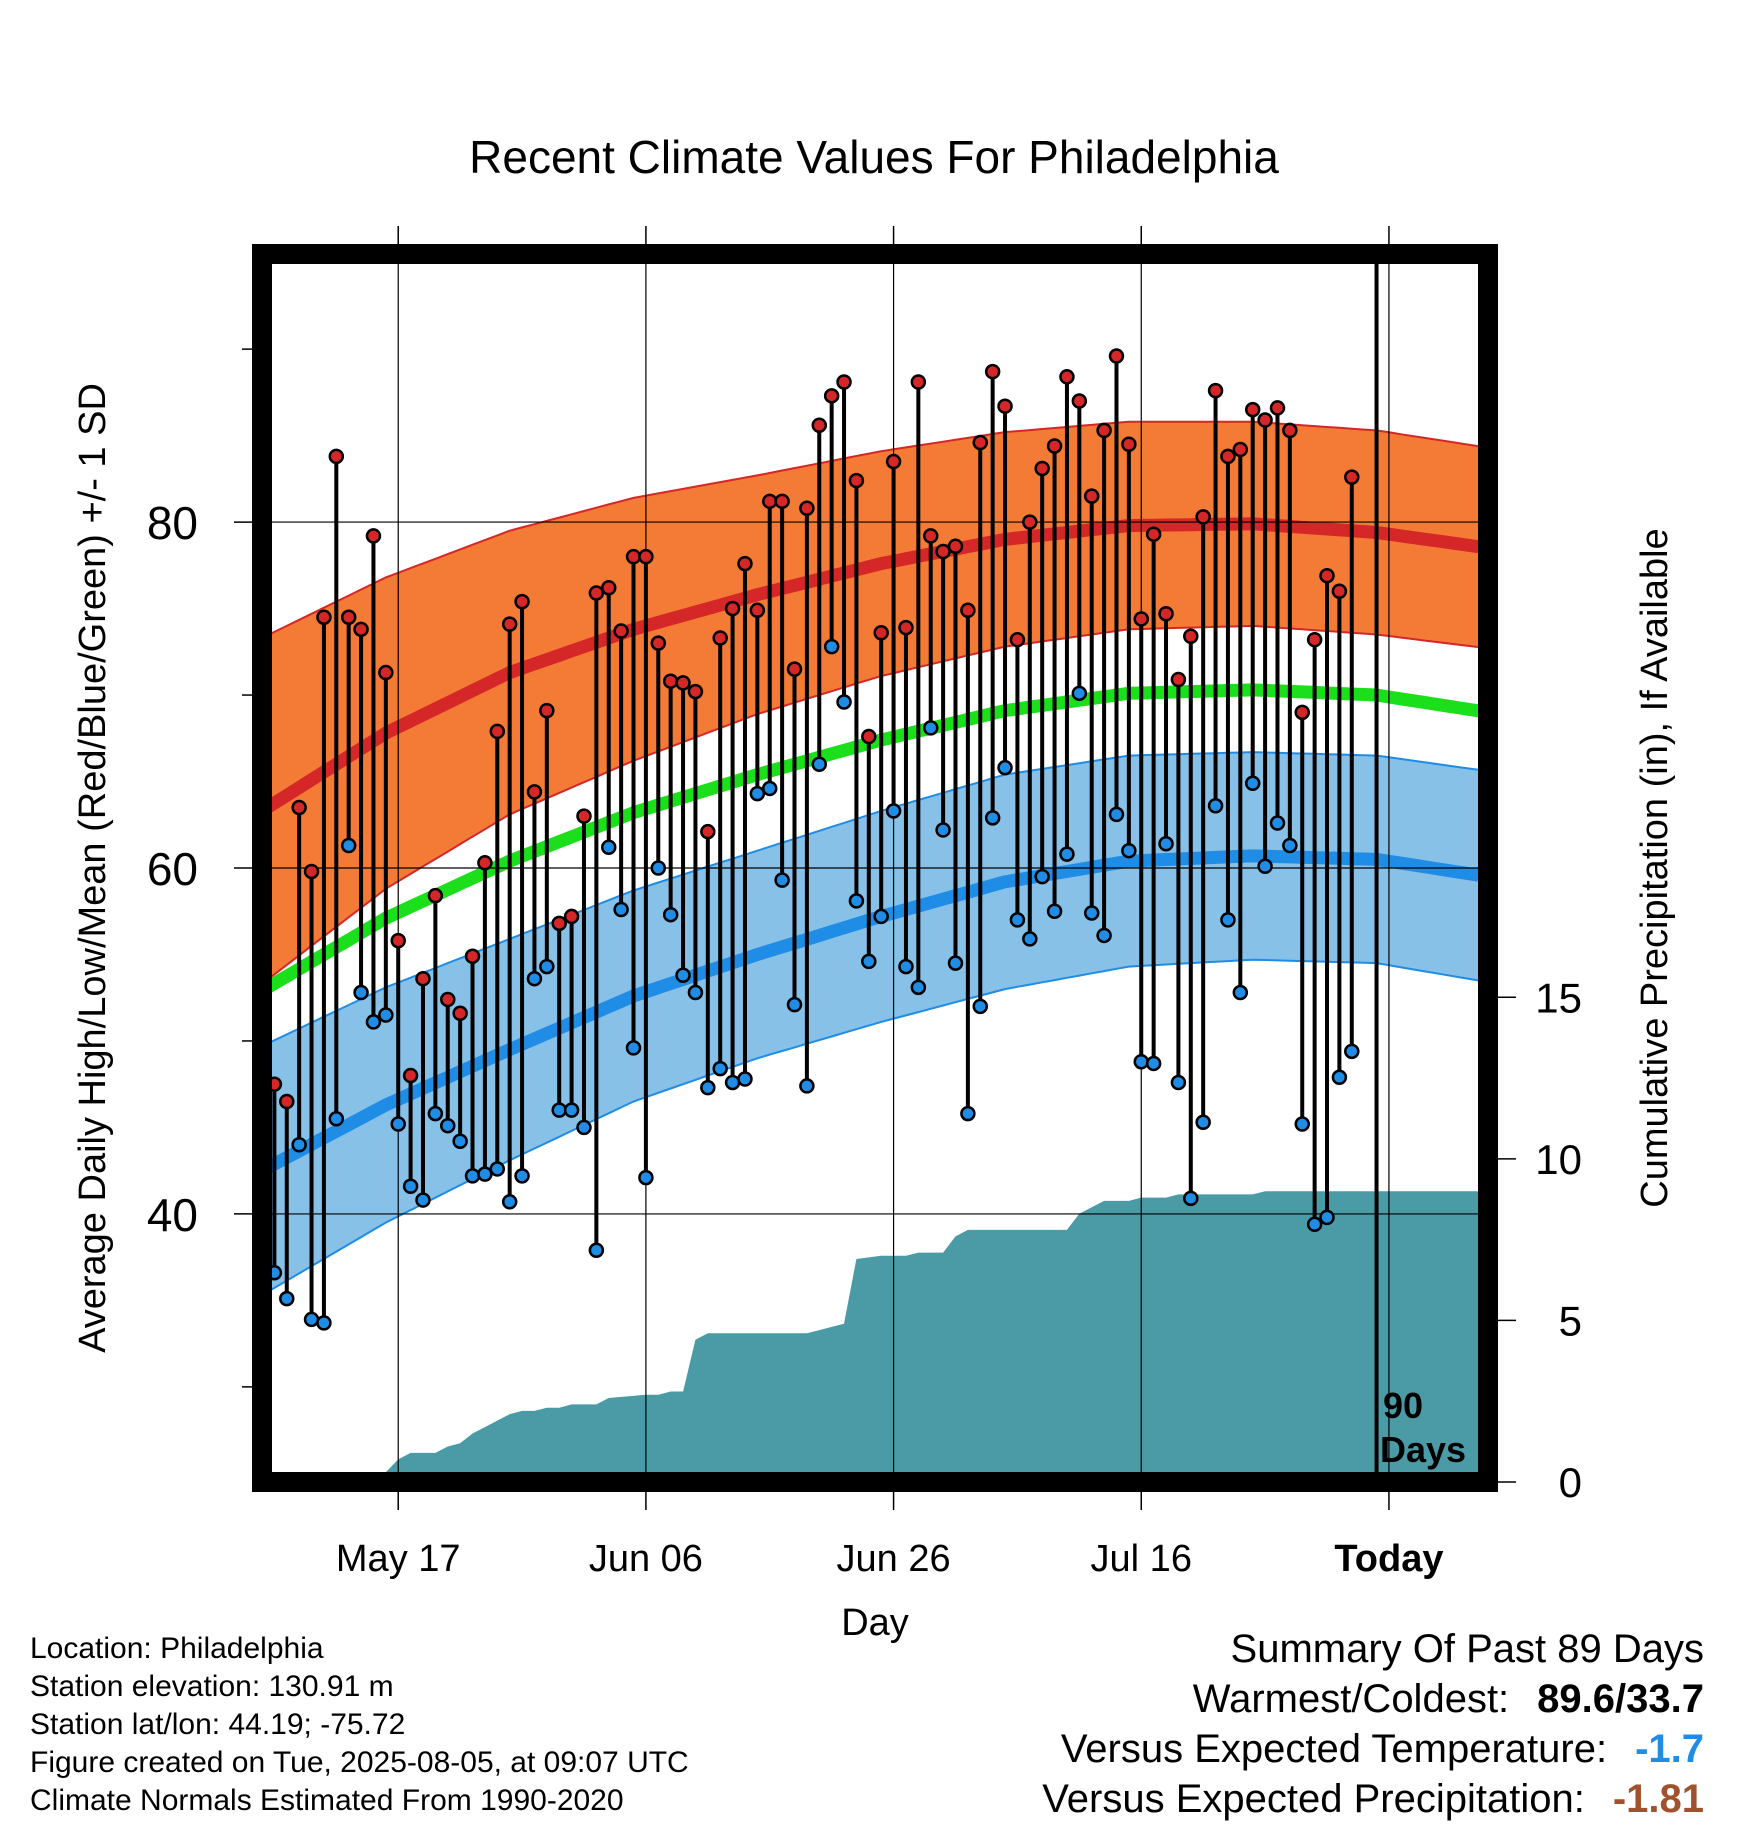 Image resolution: width=1748 pixels, height=1828 pixels. I want to click on mean-normal-line, so click(875, 840).